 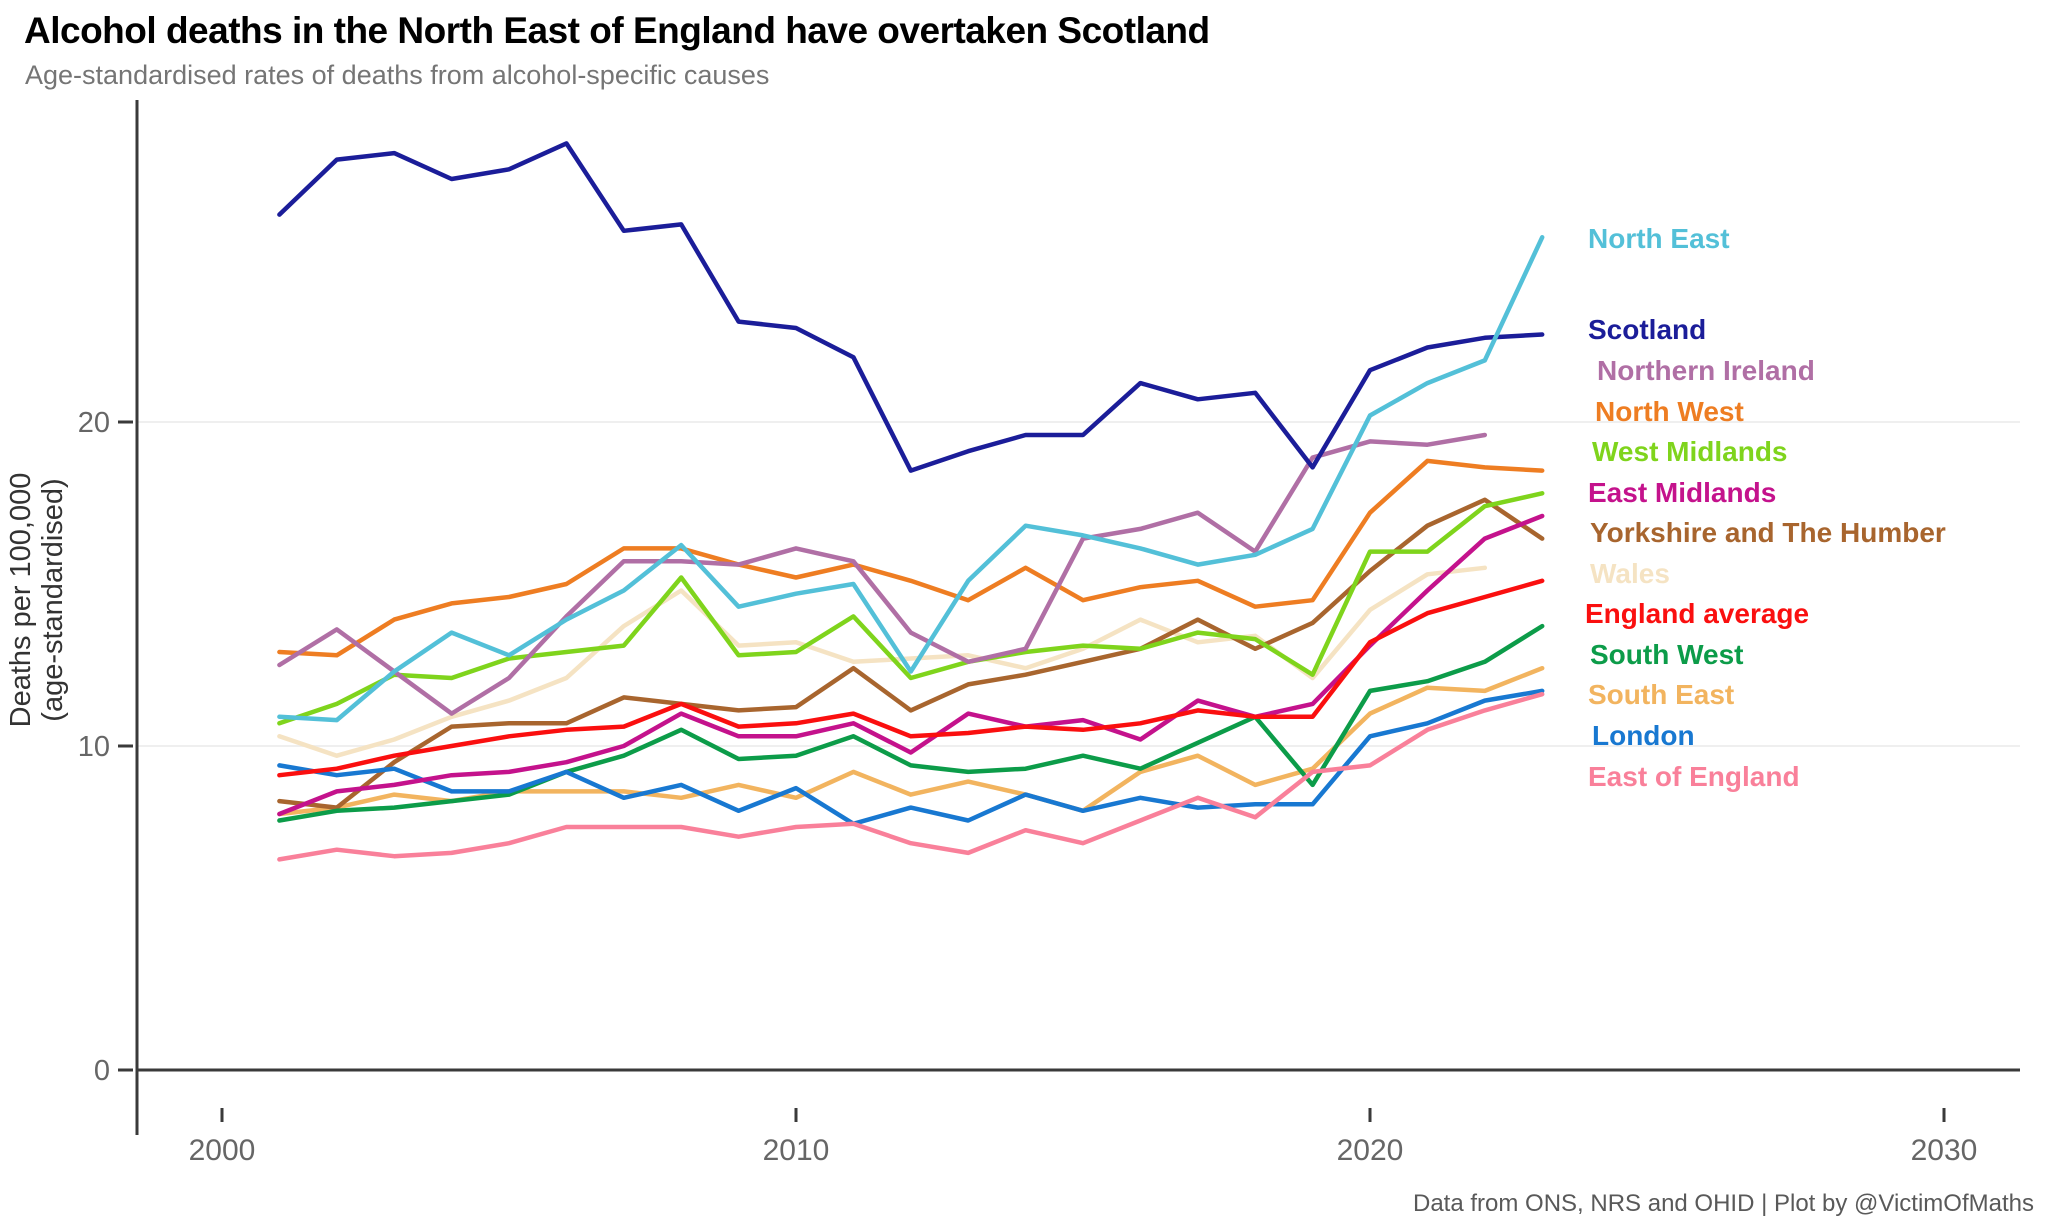 I want to click on legend-label-east-midlands: East Midlands, so click(x=1682, y=492).